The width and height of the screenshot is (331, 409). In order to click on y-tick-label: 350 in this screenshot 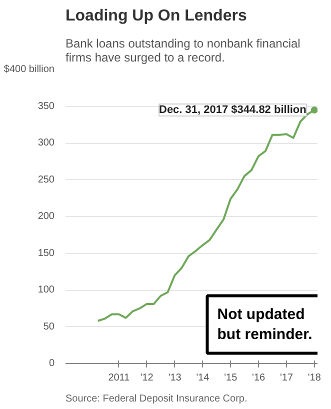, I will do `click(46, 106)`.